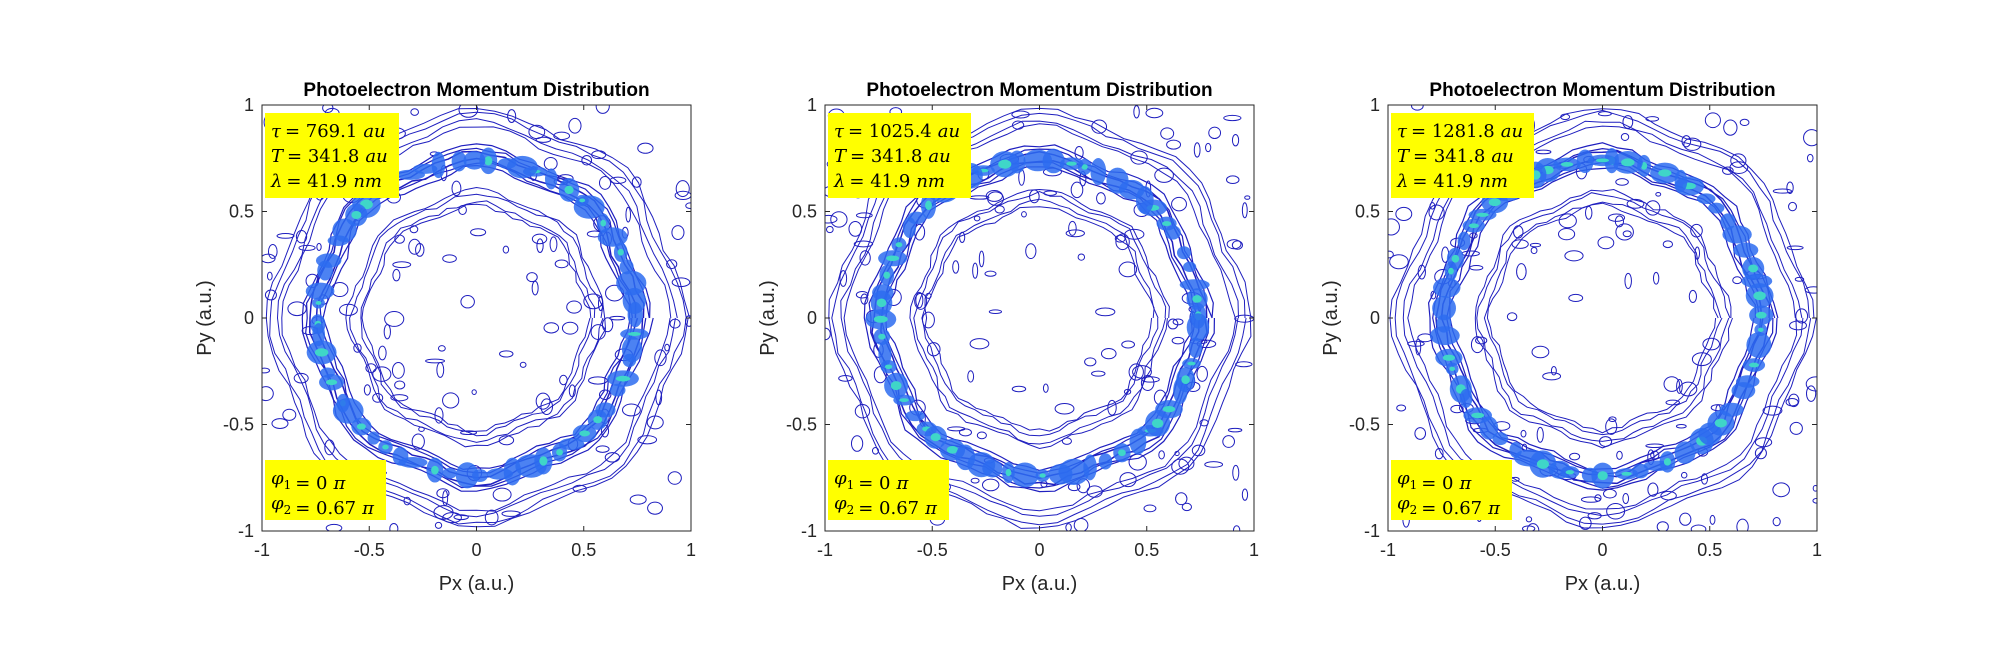  I want to click on x-axis-label: Px (a.u.), so click(1040, 584).